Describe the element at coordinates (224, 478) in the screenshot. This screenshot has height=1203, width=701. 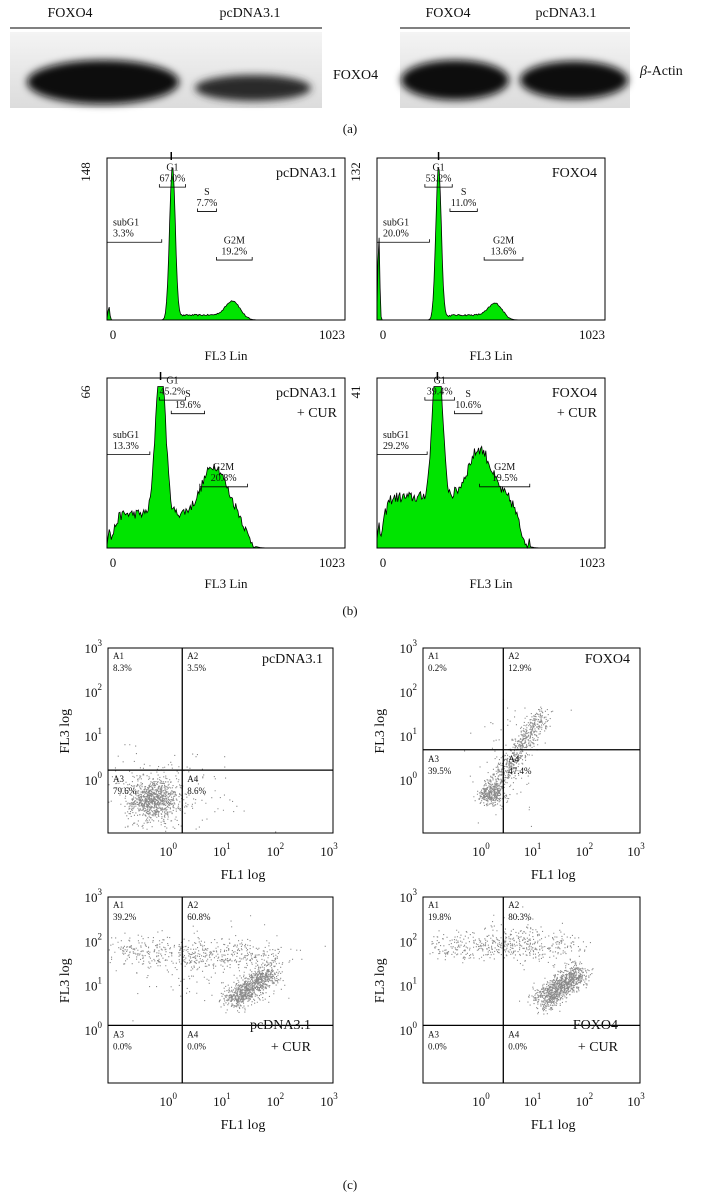
I see `gate-value: 20.8%` at that location.